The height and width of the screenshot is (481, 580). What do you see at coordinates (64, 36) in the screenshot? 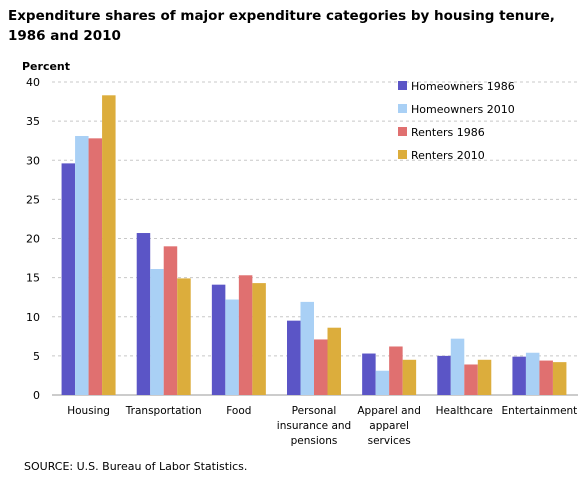
I see `chart-title-line-2: 1986 and 2010` at bounding box center [64, 36].